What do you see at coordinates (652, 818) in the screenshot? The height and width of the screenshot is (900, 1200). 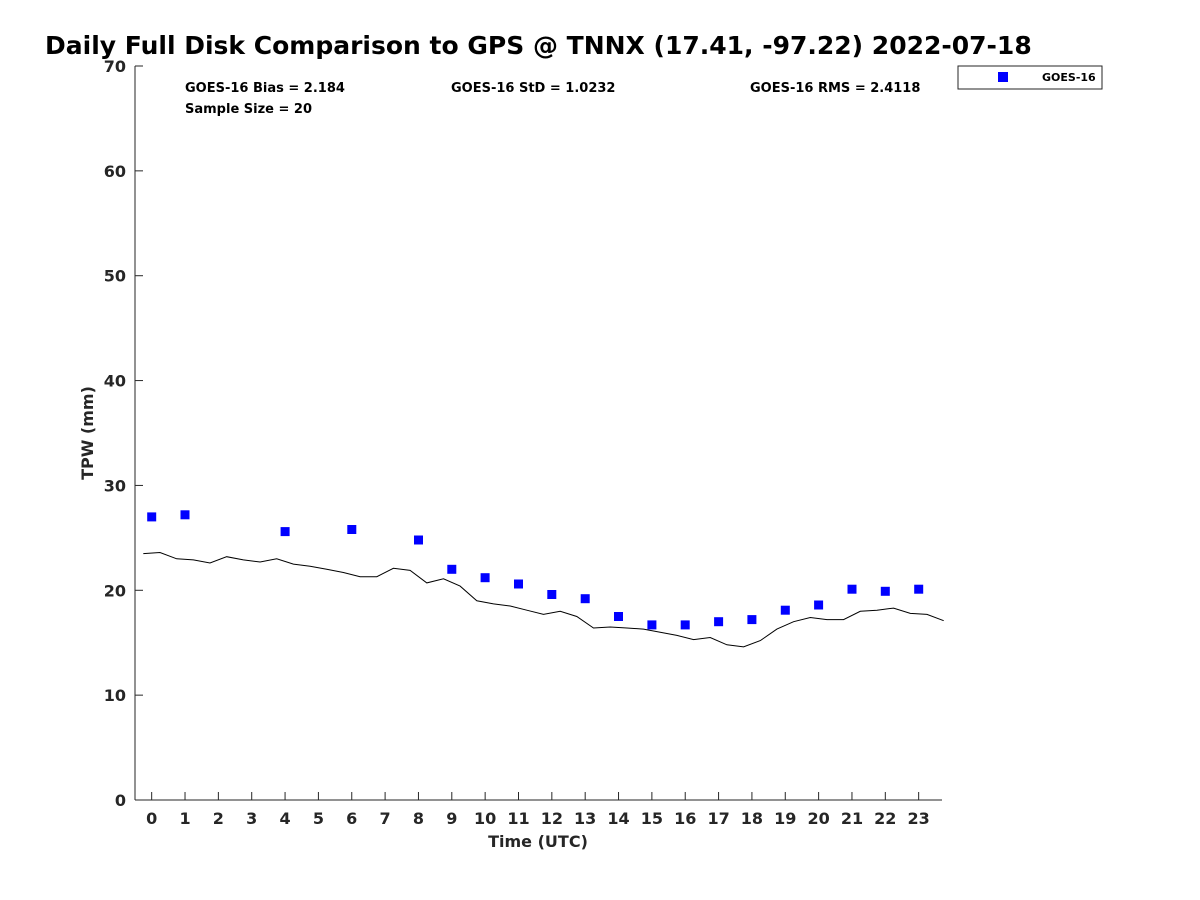 I see `x-tick-label: 15` at bounding box center [652, 818].